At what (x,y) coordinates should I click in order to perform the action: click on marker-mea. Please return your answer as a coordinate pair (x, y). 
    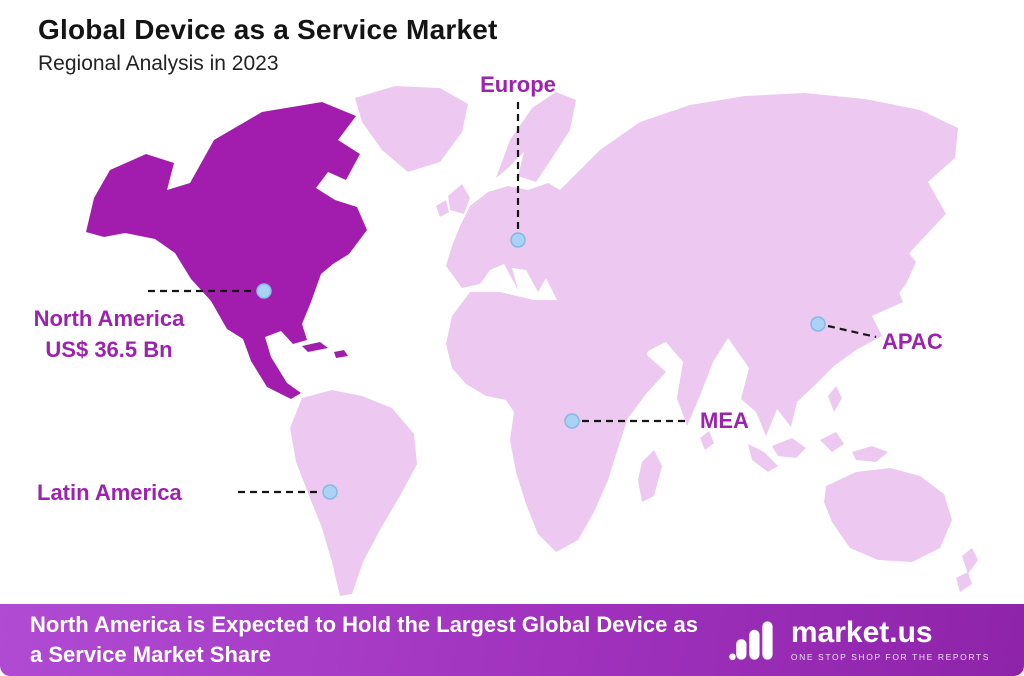
    Looking at the image, I should click on (572, 421).